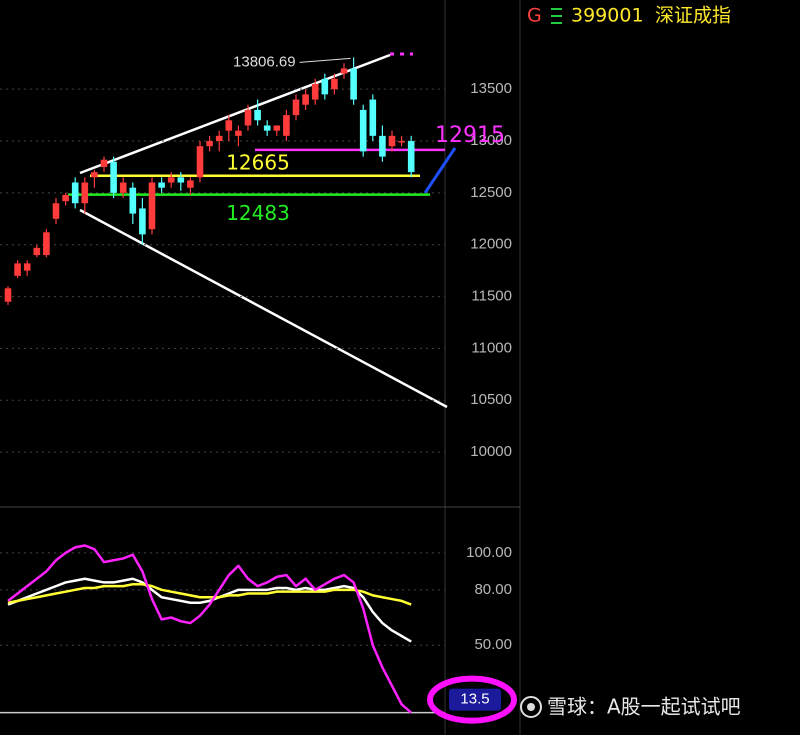  What do you see at coordinates (556, 16) in the screenshot?
I see `menu-icon` at bounding box center [556, 16].